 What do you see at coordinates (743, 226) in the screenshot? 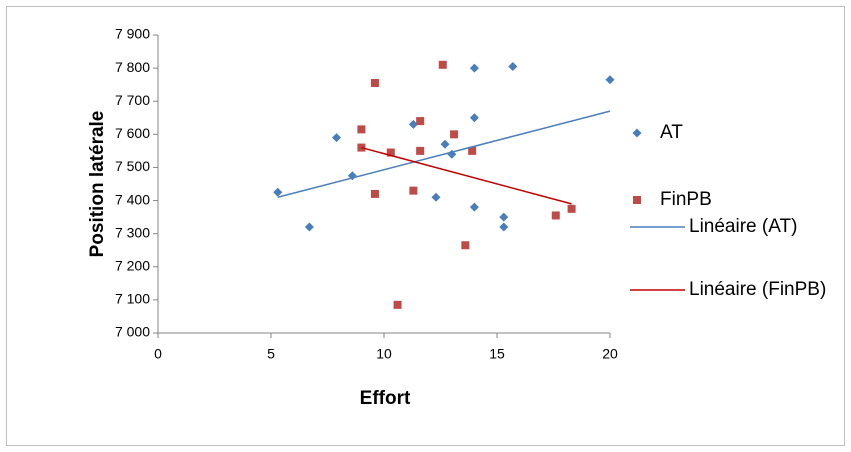
I see `legend-label: Linéaire (AT)` at bounding box center [743, 226].